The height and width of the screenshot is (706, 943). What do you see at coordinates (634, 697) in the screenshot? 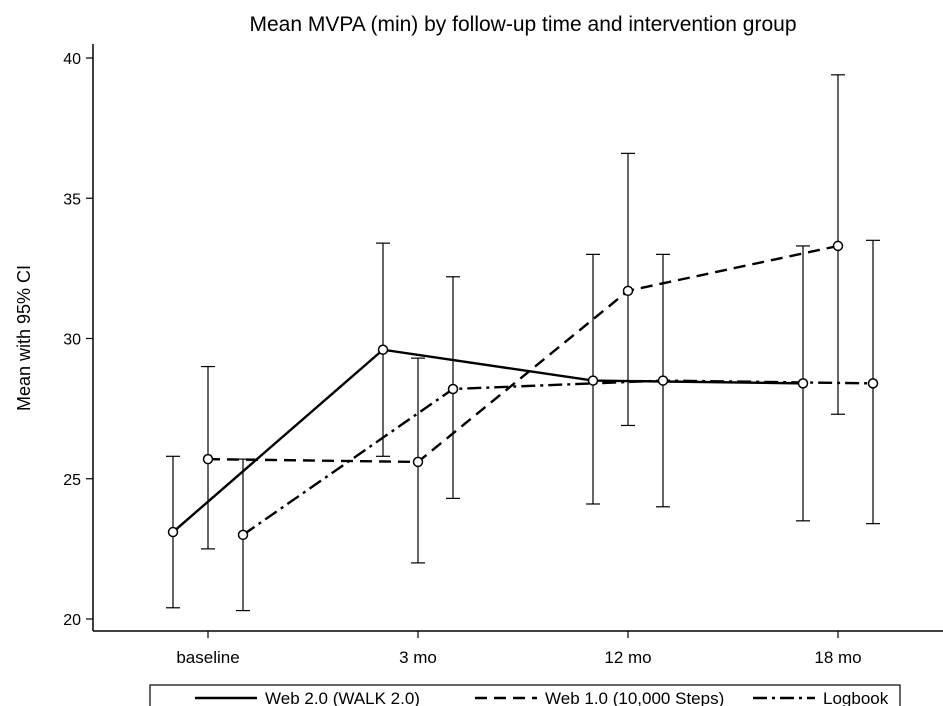
I see `legend-label: Web 1.0 (10,000 Steps)` at bounding box center [634, 697].